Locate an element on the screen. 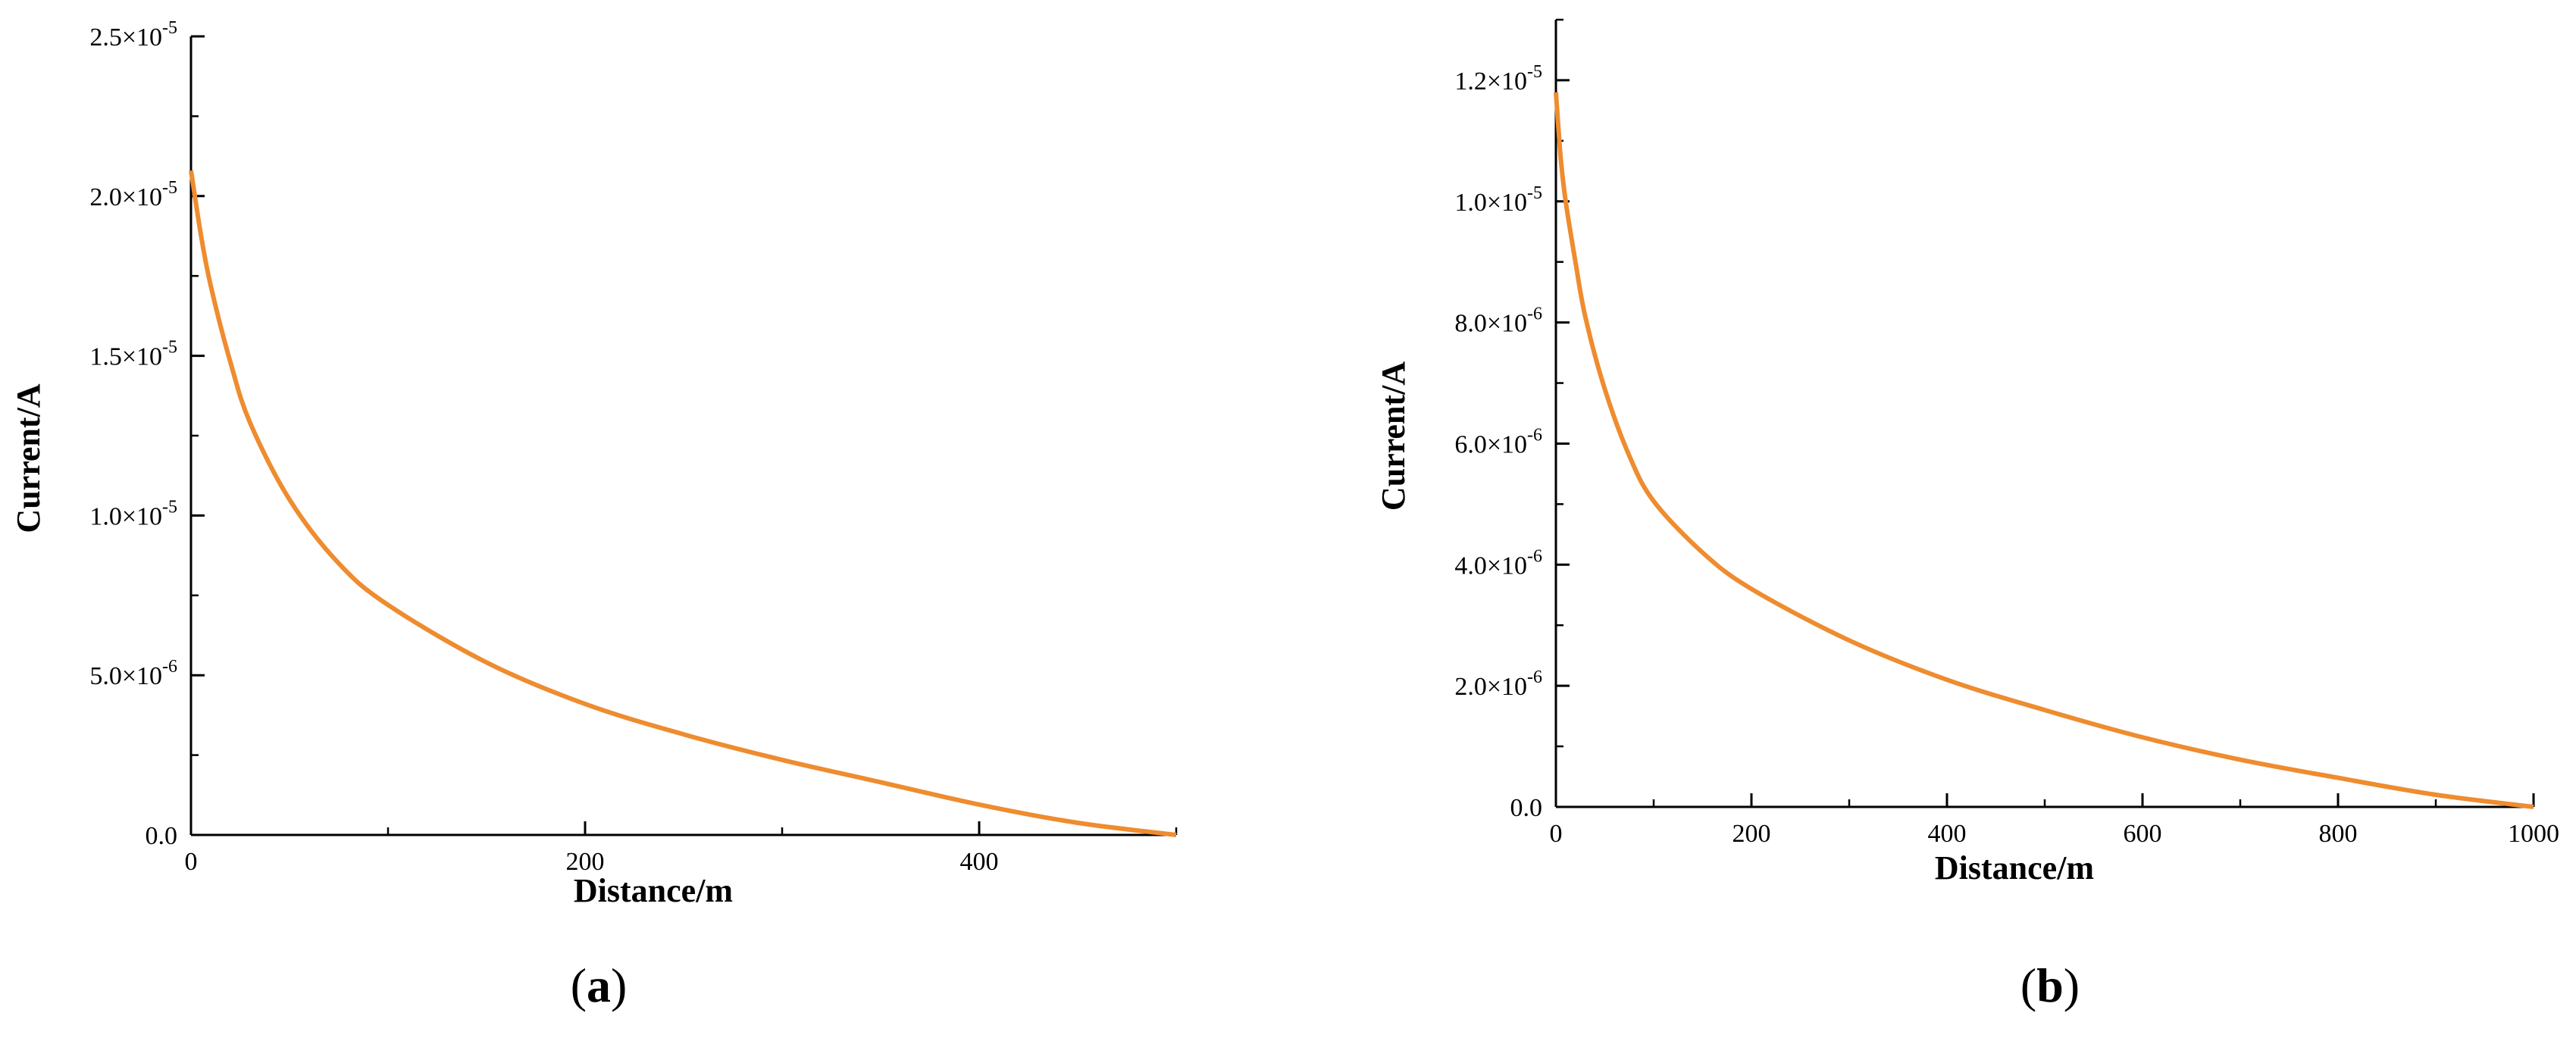  panel-label: (b) is located at coordinates (2050, 985).